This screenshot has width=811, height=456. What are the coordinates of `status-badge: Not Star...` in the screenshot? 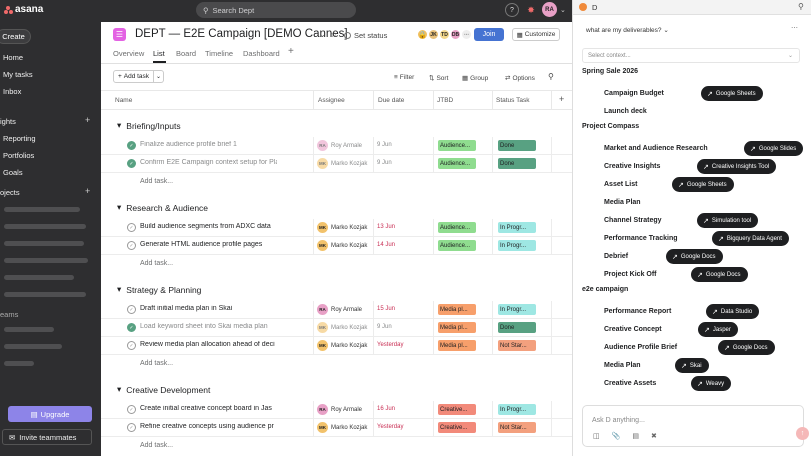 It's located at (517, 345).